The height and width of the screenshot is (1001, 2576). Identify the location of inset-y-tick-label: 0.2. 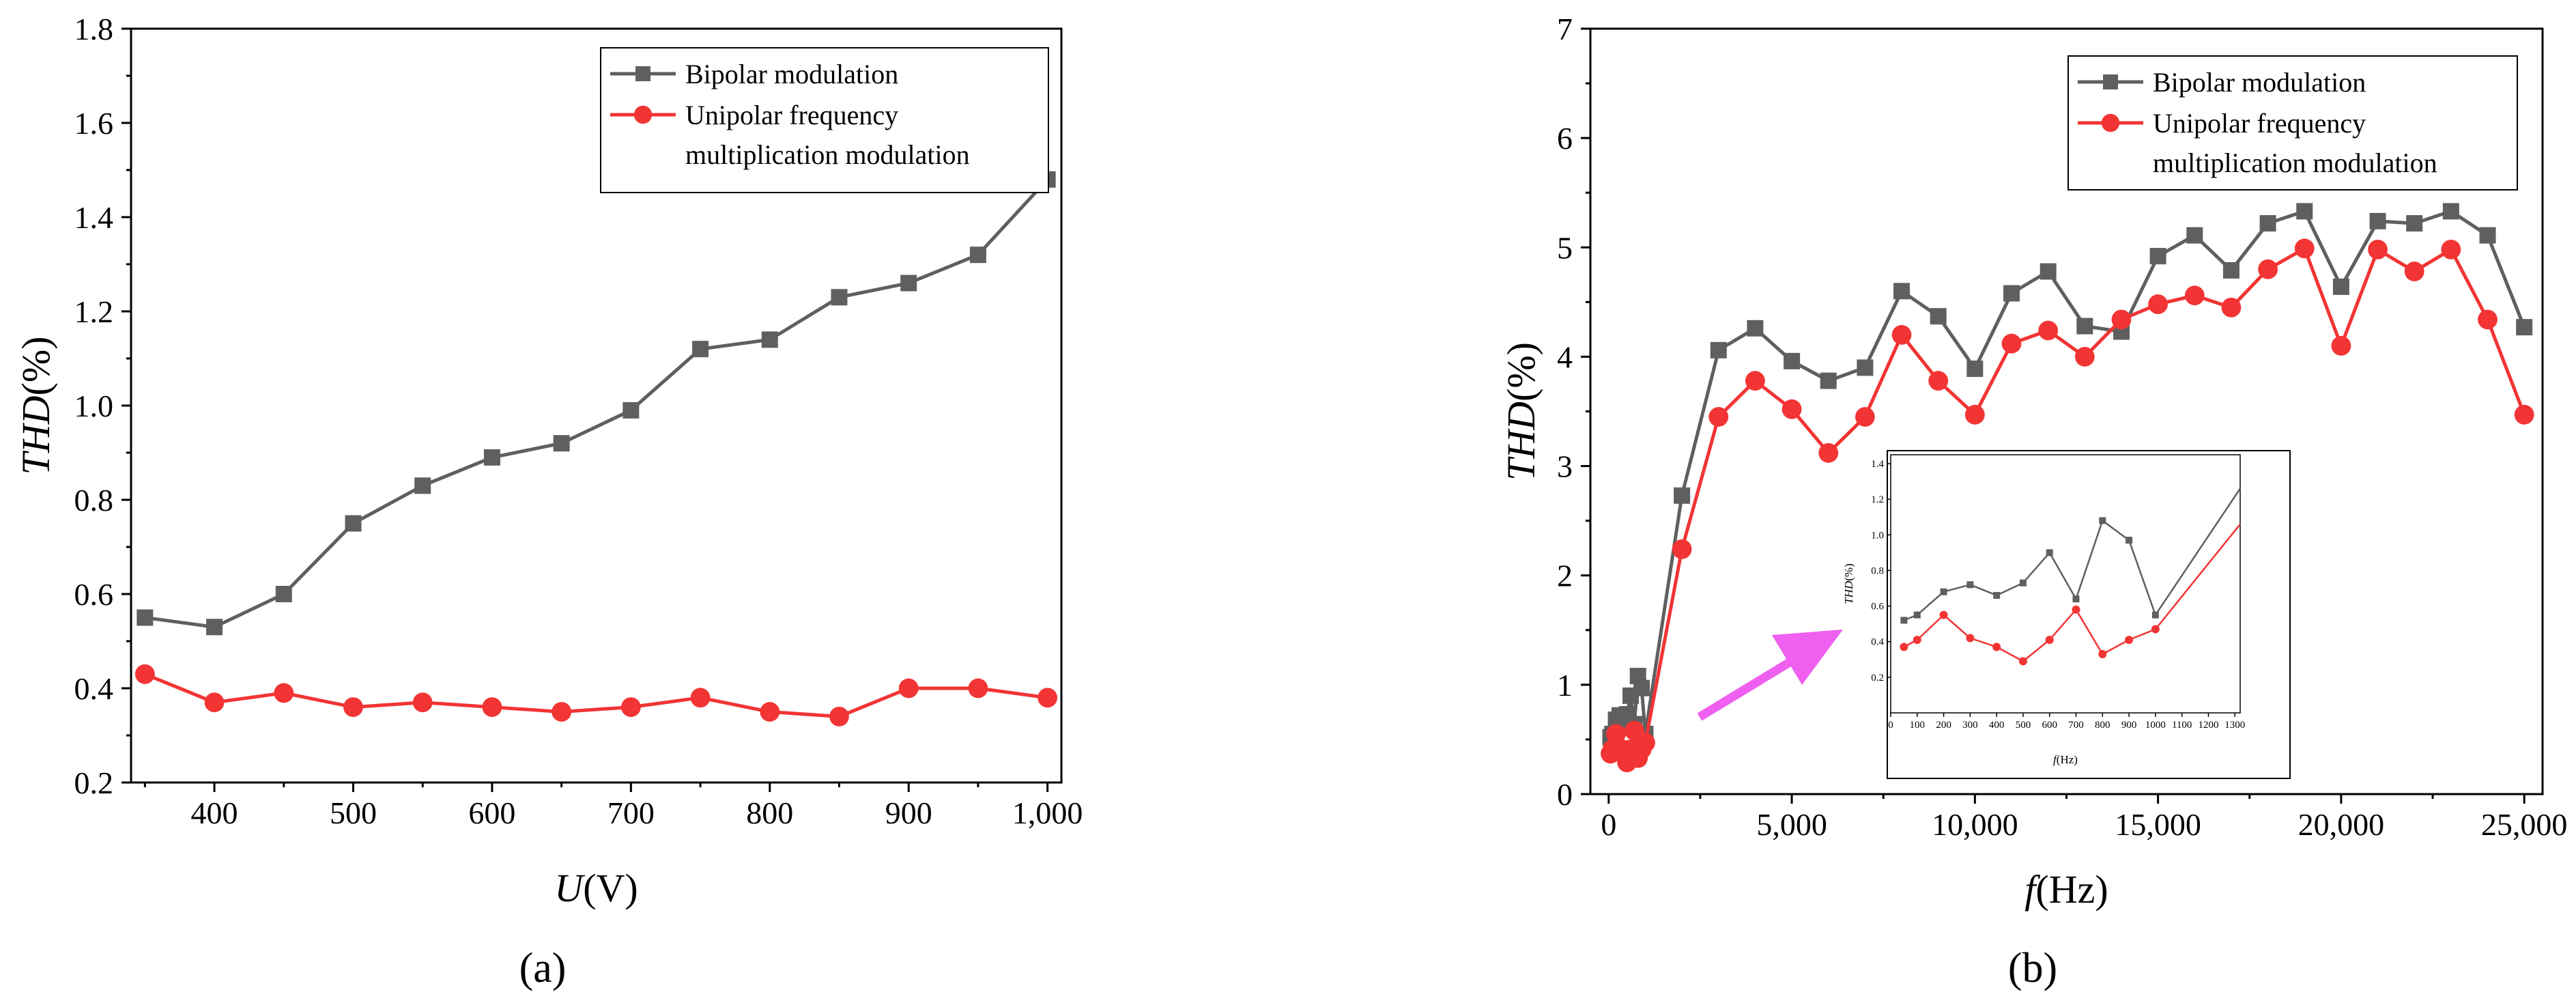
(1877, 678).